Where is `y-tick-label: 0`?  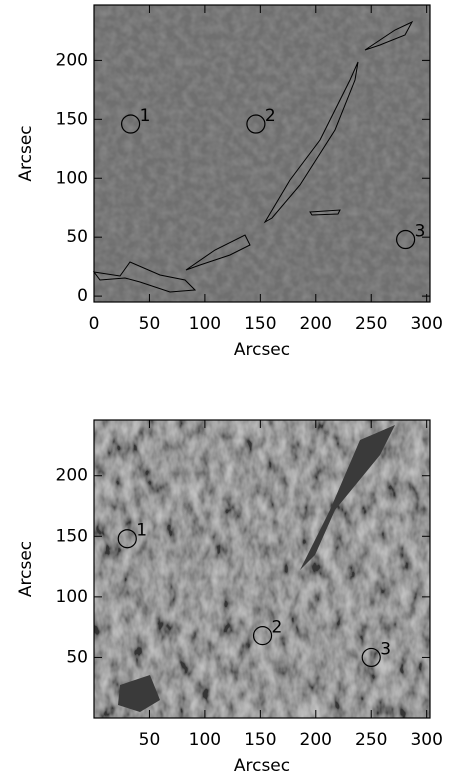 y-tick-label: 0 is located at coordinates (82, 296).